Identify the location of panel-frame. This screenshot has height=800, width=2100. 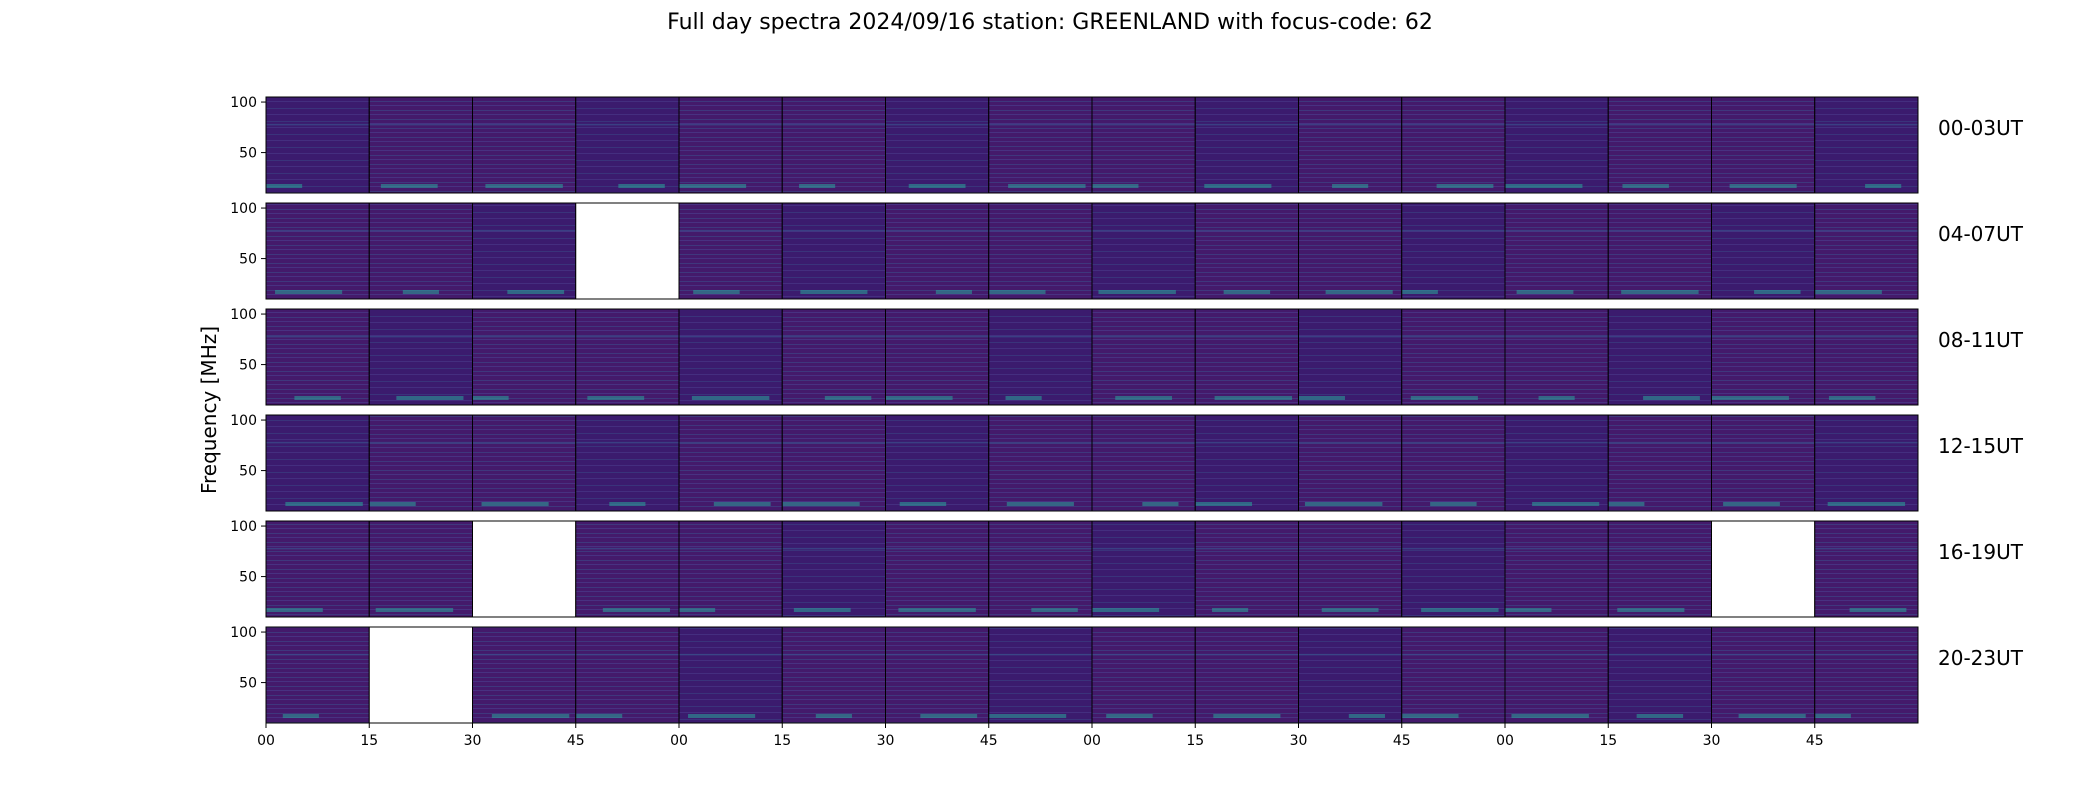
(1866, 675).